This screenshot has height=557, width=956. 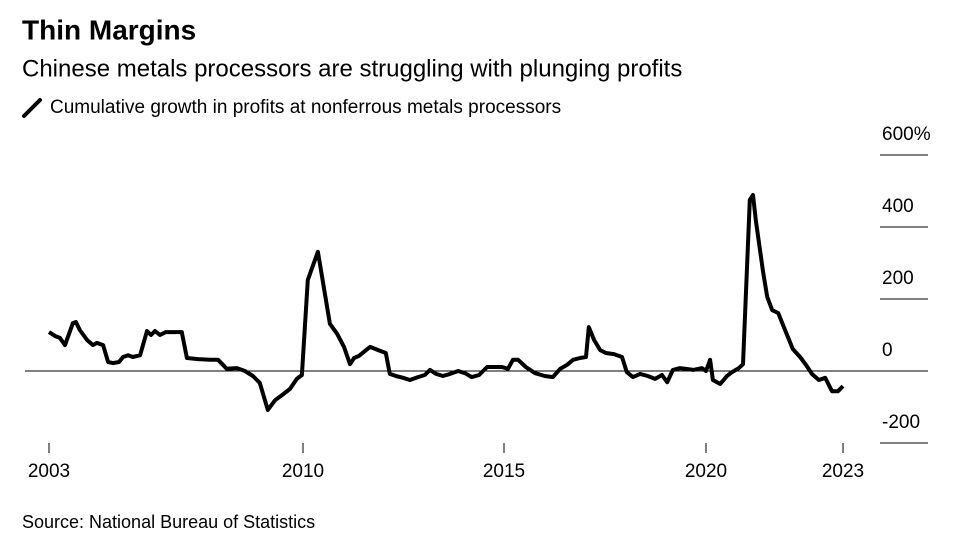 What do you see at coordinates (109, 29) in the screenshot?
I see `chart-title: Thin Margins` at bounding box center [109, 29].